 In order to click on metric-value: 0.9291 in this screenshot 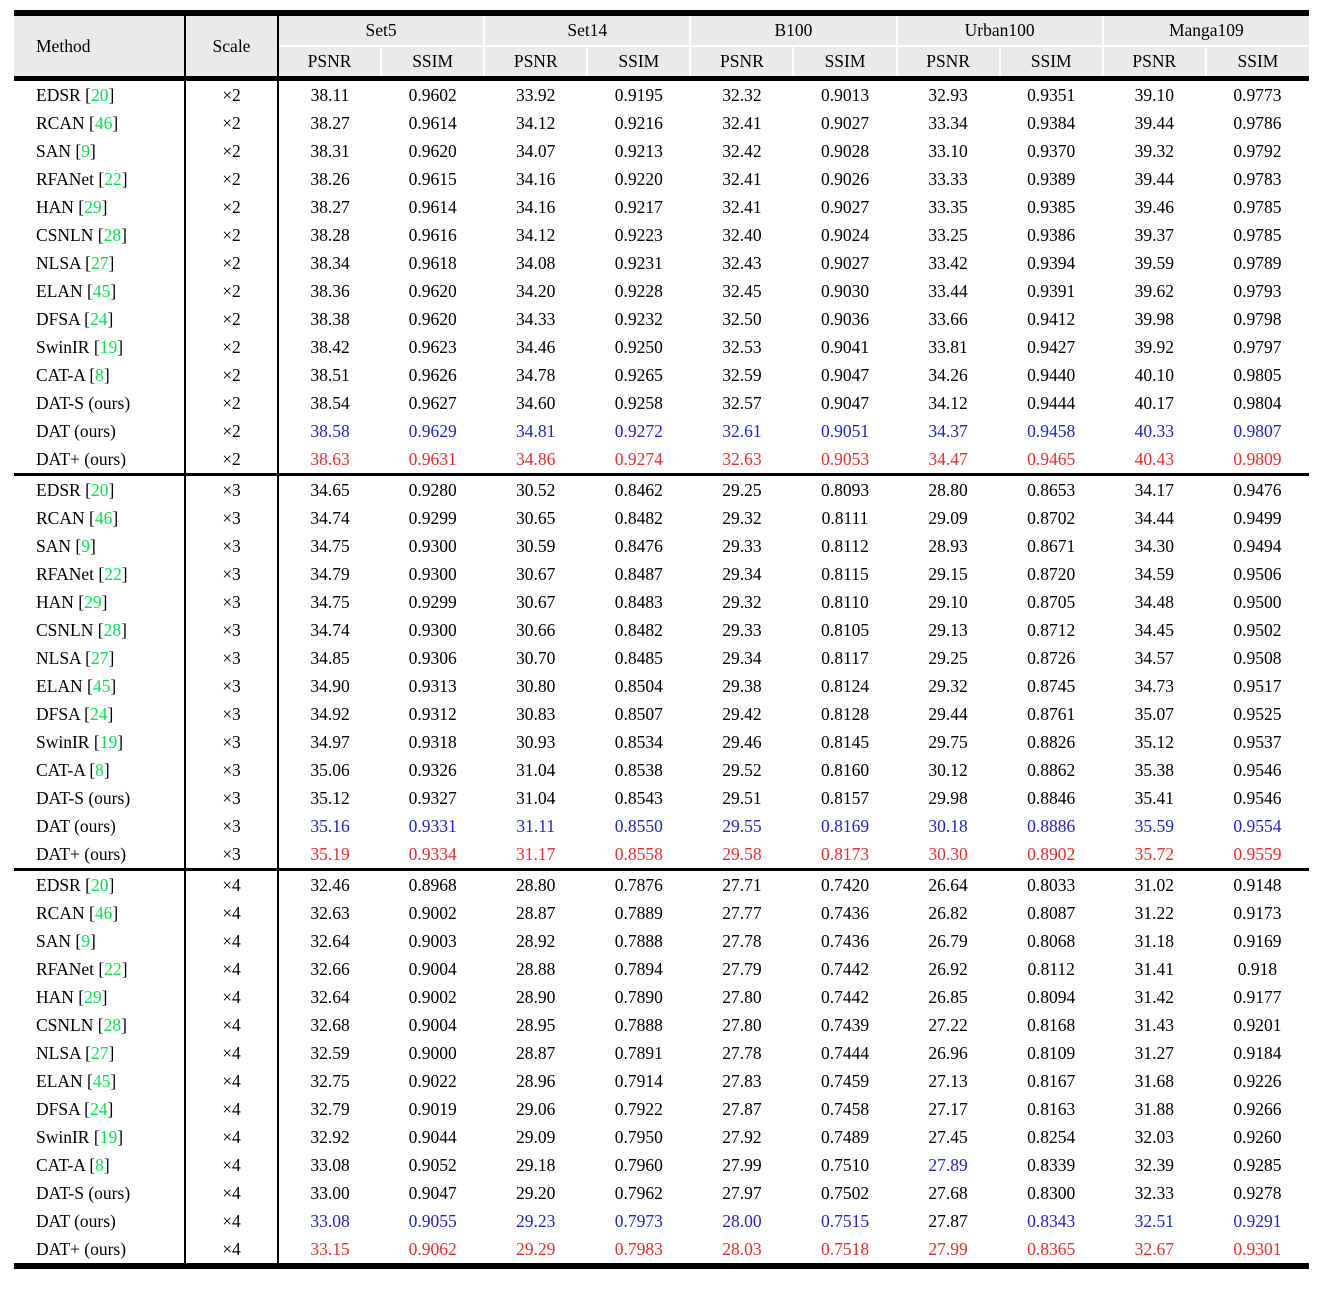, I will do `click(1257, 1221)`.